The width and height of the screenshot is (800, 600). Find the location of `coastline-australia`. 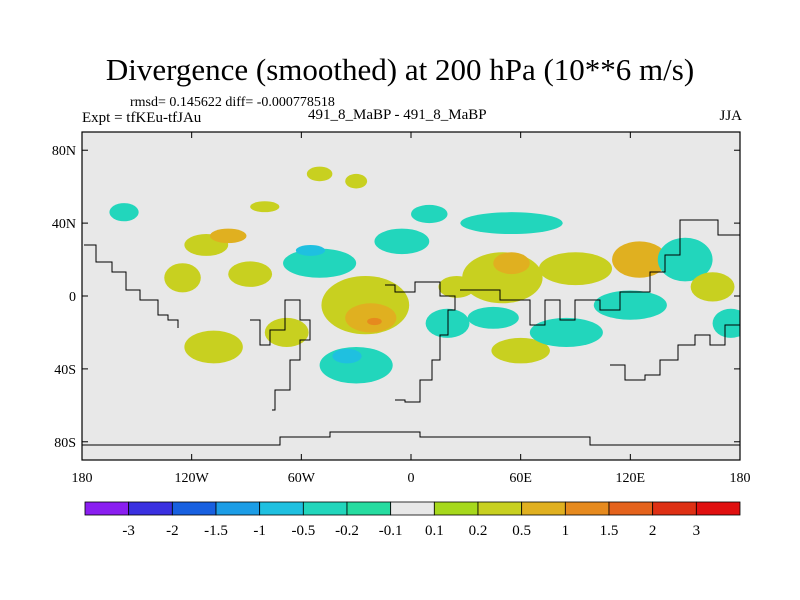

coastline-australia is located at coordinates (675, 352).